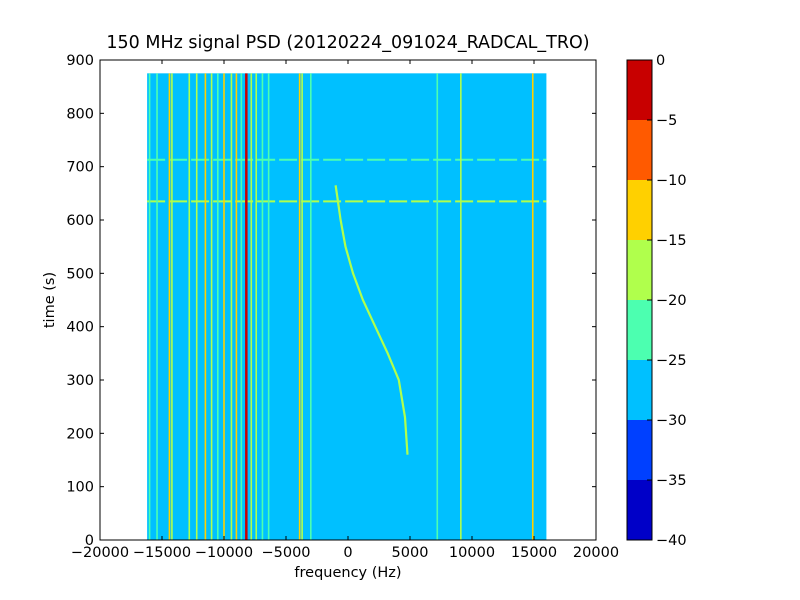 The height and width of the screenshot is (600, 800). Describe the element at coordinates (80, 434) in the screenshot. I see `y-tick-label: 200` at that location.